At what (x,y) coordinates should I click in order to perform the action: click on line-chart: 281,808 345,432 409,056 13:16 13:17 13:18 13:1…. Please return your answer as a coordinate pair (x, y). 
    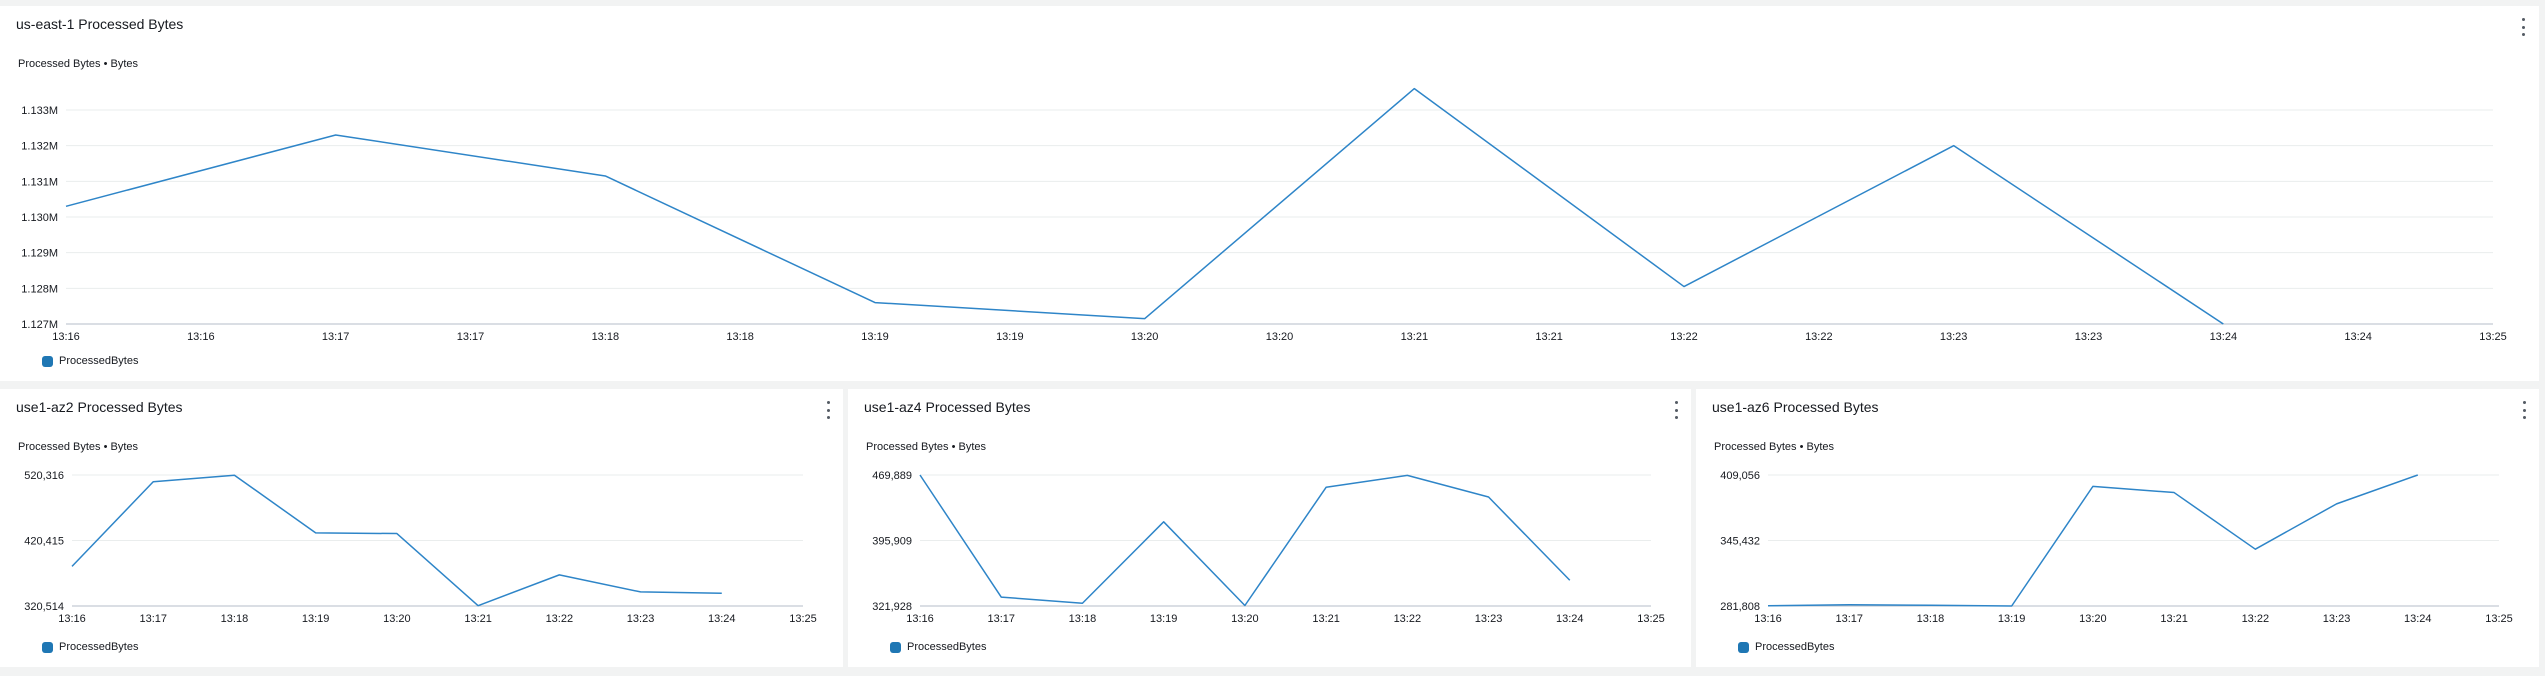
    Looking at the image, I should click on (2116, 547).